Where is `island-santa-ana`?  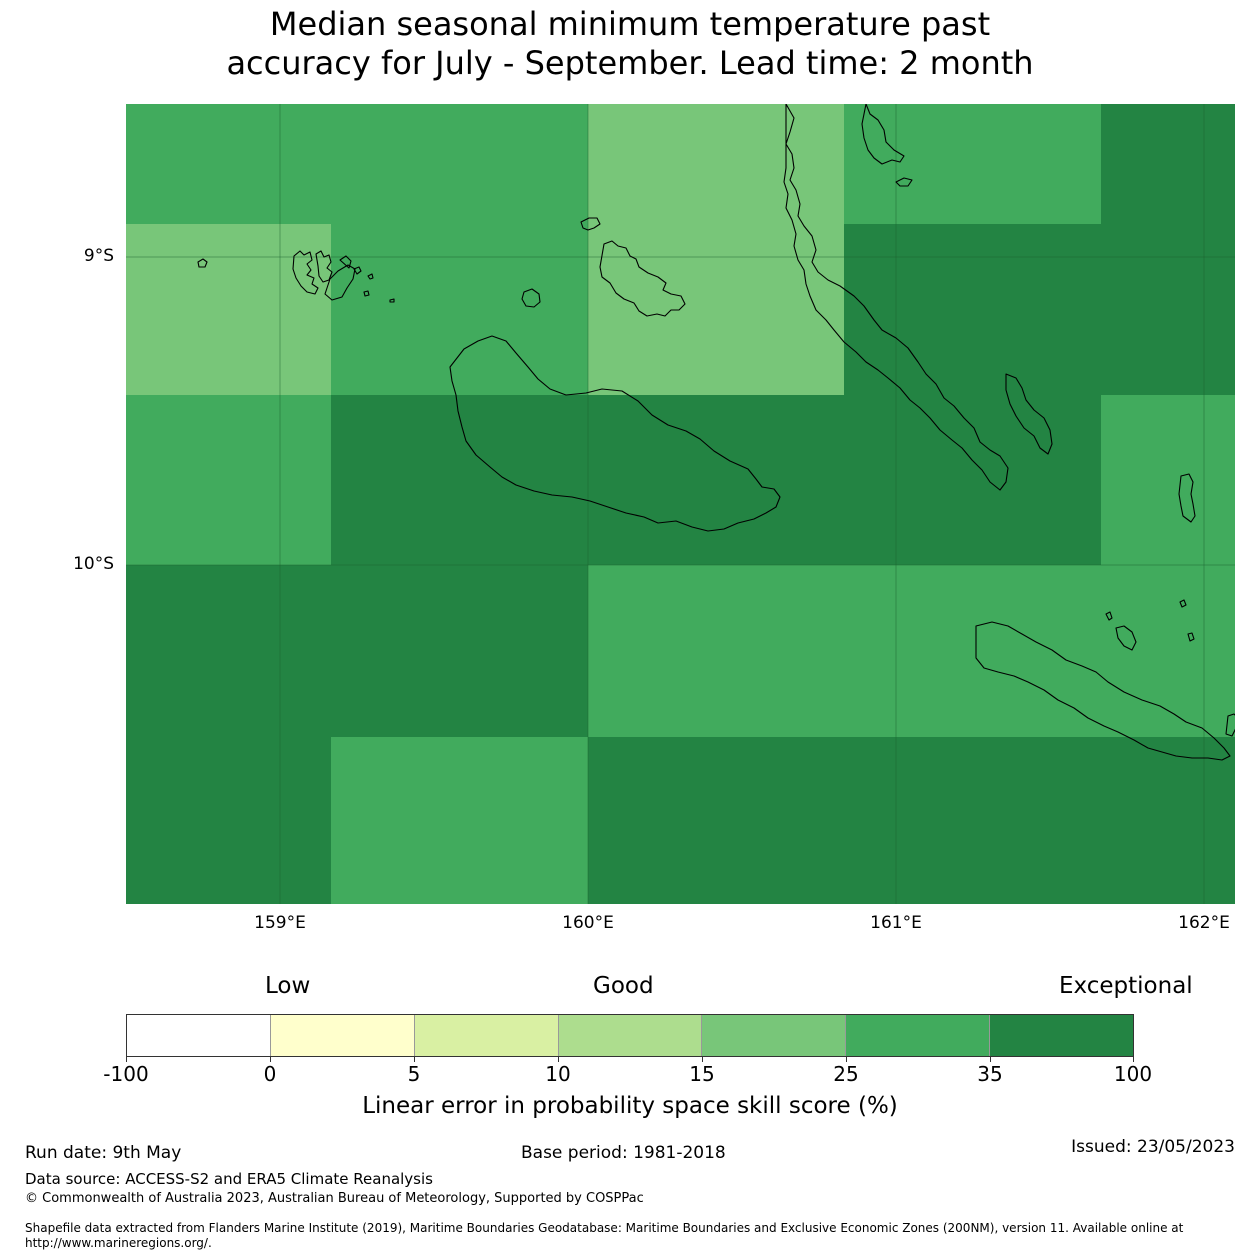 island-santa-ana is located at coordinates (1230, 725).